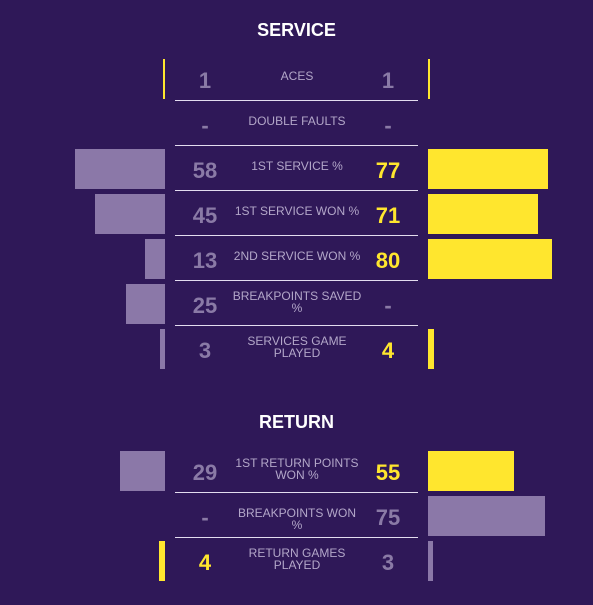  Describe the element at coordinates (205, 260) in the screenshot. I see `left-player-value: 13` at that location.